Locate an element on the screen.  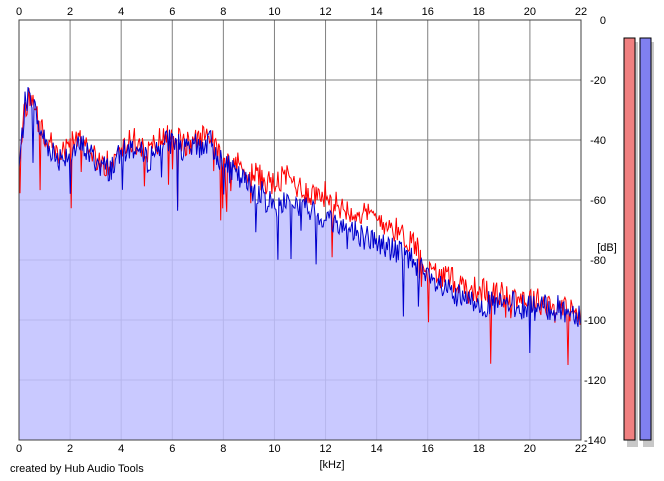
x-tick-label-bottom: 4 is located at coordinates (121, 449).